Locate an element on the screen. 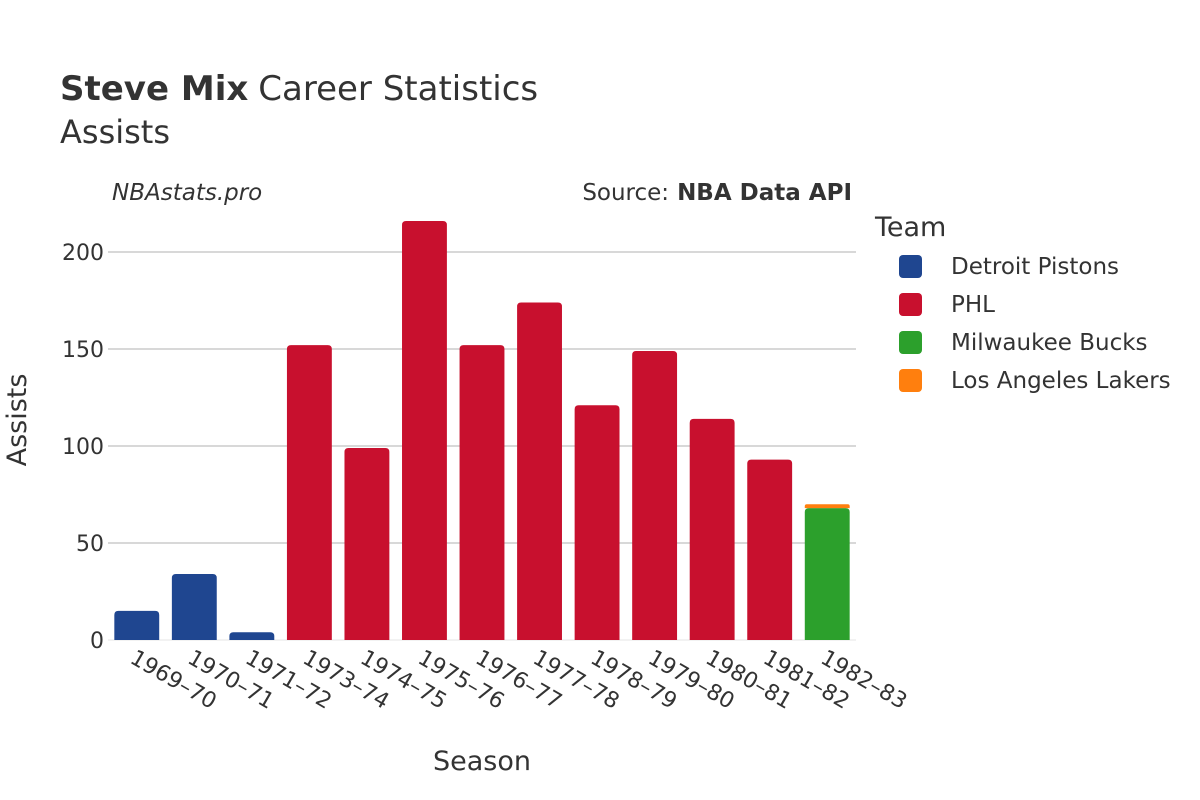  bar-phl-1981–82 is located at coordinates (770, 549).